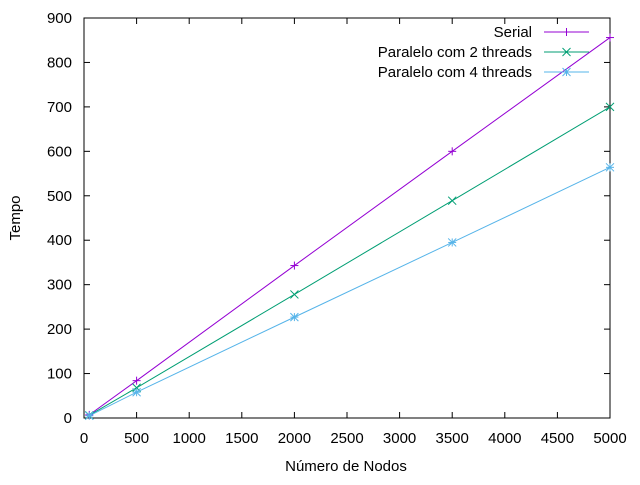 The image size is (640, 485). I want to click on legend-label-2: Paralelo com 2 threads, so click(455, 52).